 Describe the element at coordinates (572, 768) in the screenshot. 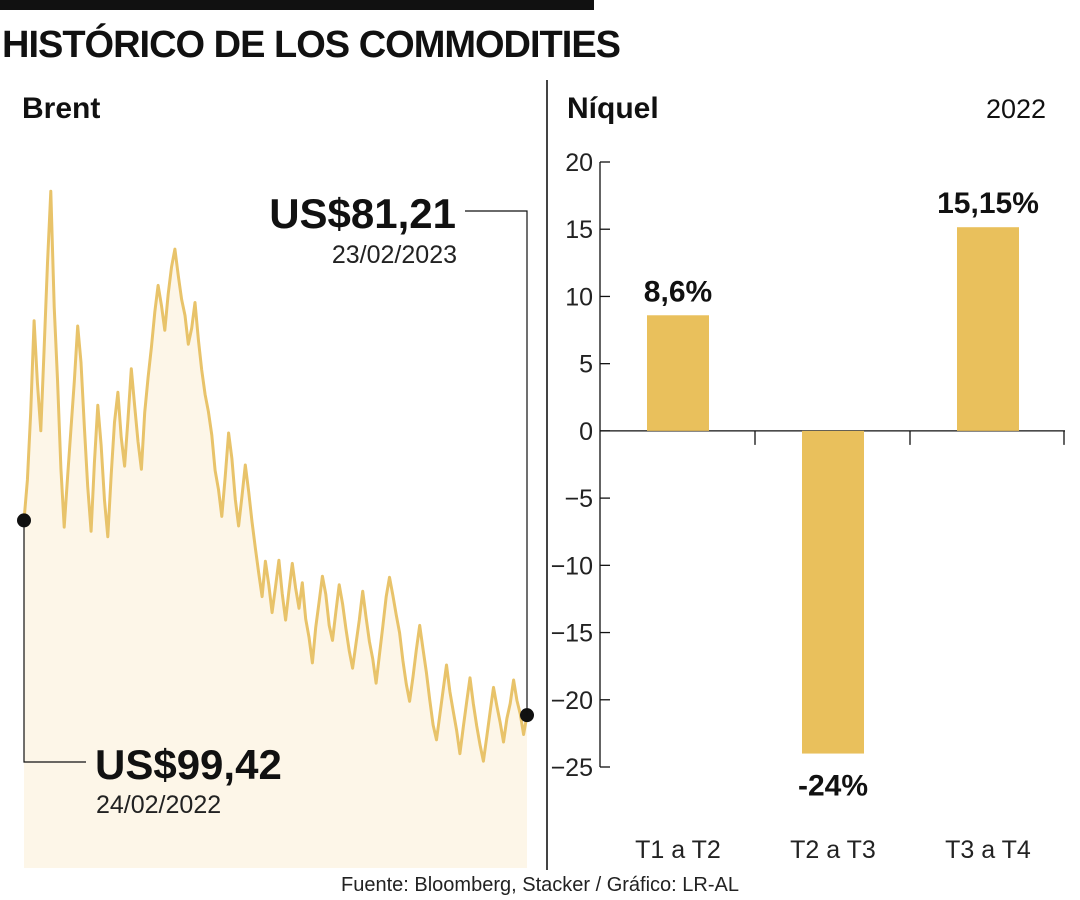

I see `niquel-y-tick-label: −25` at that location.